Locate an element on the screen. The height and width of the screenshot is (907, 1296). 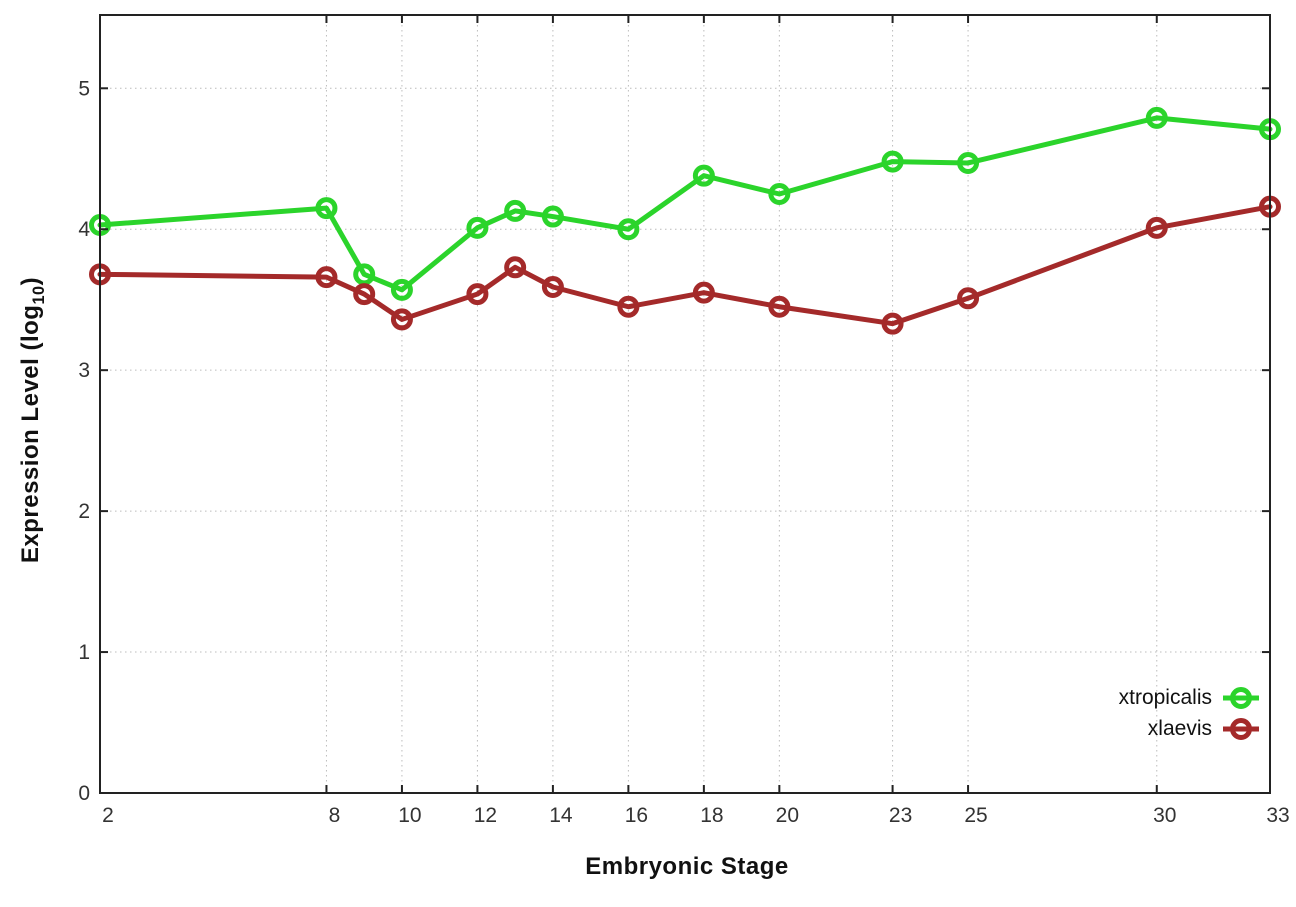
x-axis-title: Embryonic Stage is located at coordinates (687, 866).